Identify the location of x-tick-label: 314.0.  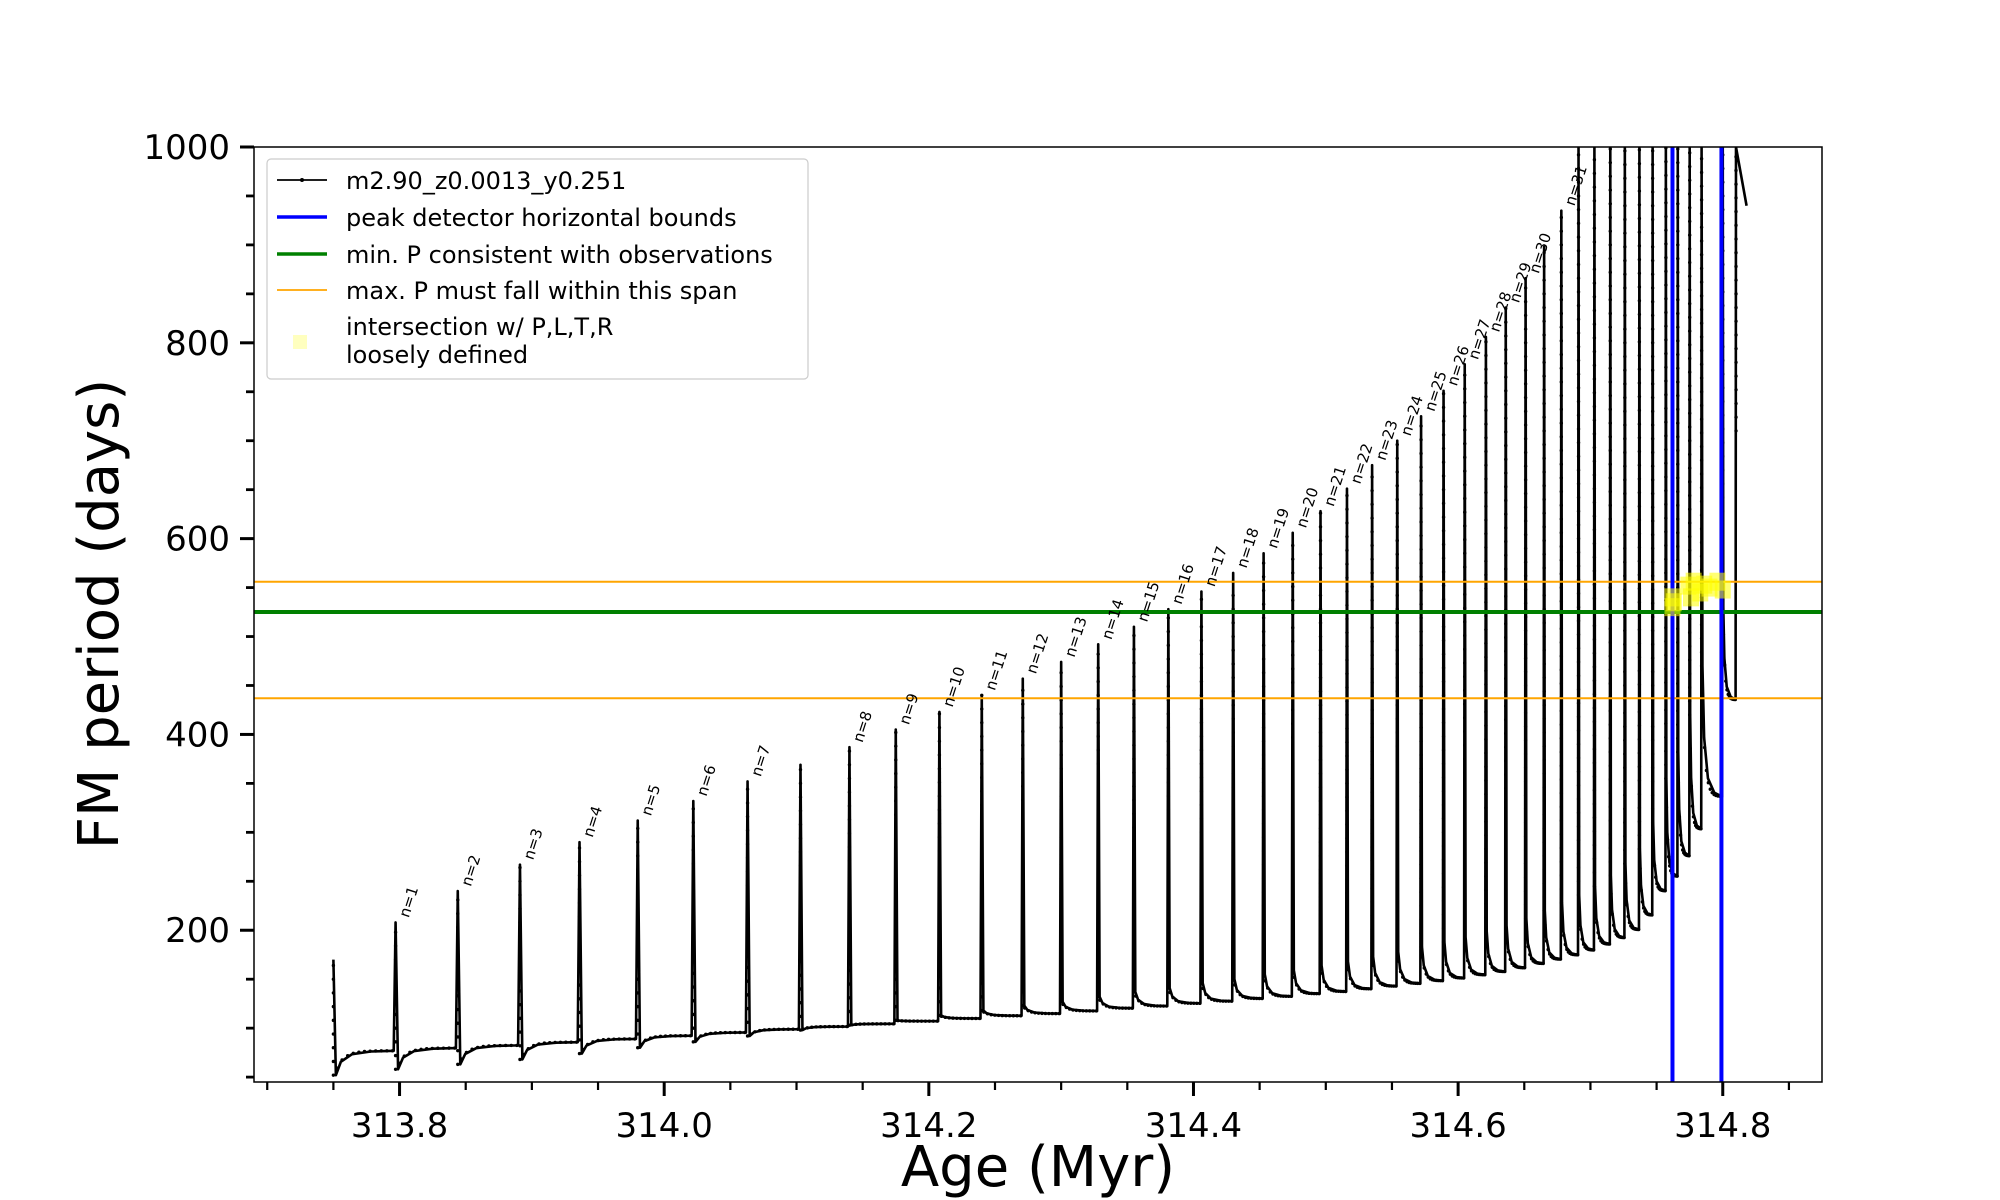
(664, 1126).